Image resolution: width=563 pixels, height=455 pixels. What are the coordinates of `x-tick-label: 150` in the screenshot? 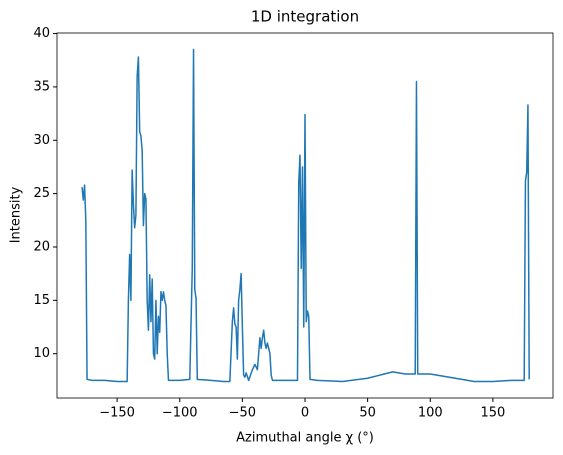 It's located at (492, 413).